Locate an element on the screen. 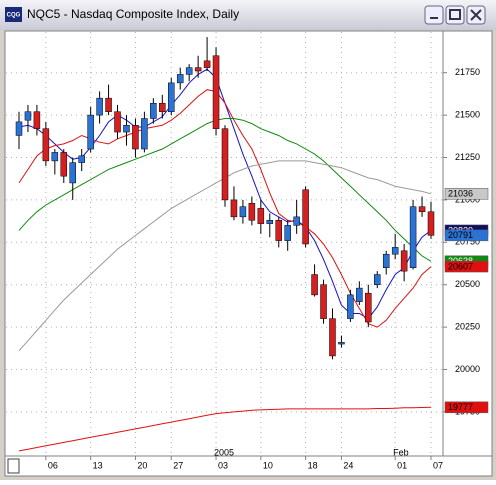 The image size is (496, 485). app-icon-text: CQG is located at coordinates (14, 16).